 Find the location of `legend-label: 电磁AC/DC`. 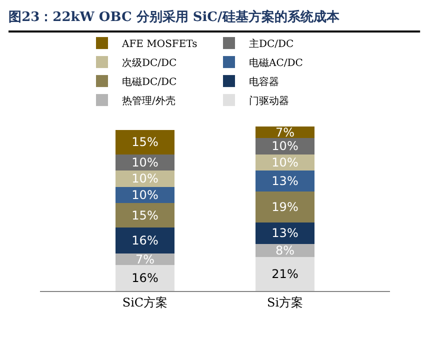

legend-label: 电磁AC/DC is located at coordinates (276, 62).